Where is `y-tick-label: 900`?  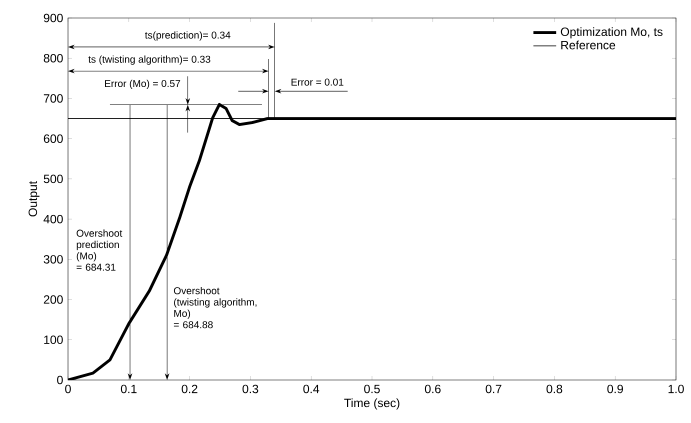
y-tick-label: 900 is located at coordinates (53, 18).